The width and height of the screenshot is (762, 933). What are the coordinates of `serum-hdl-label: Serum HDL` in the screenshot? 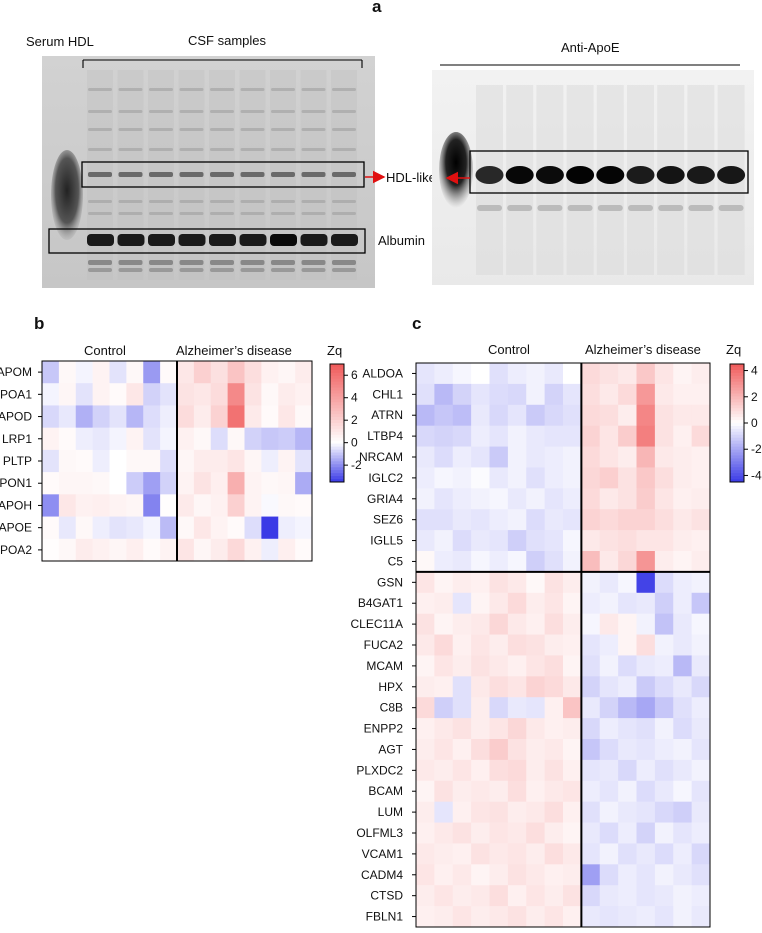 It's located at (60, 41).